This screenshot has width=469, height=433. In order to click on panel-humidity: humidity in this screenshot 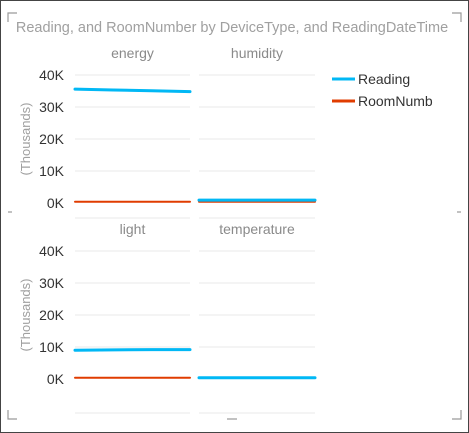, I will do `click(257, 132)`.